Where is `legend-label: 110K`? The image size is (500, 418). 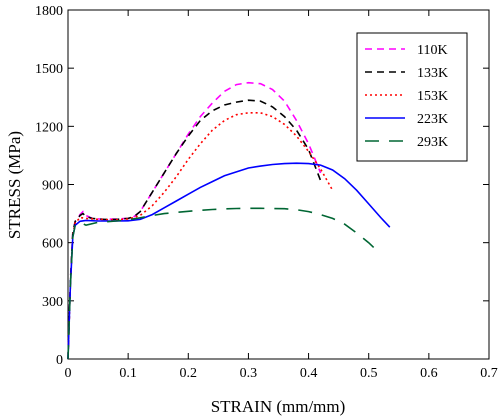 legend-label: 110K is located at coordinates (432, 50).